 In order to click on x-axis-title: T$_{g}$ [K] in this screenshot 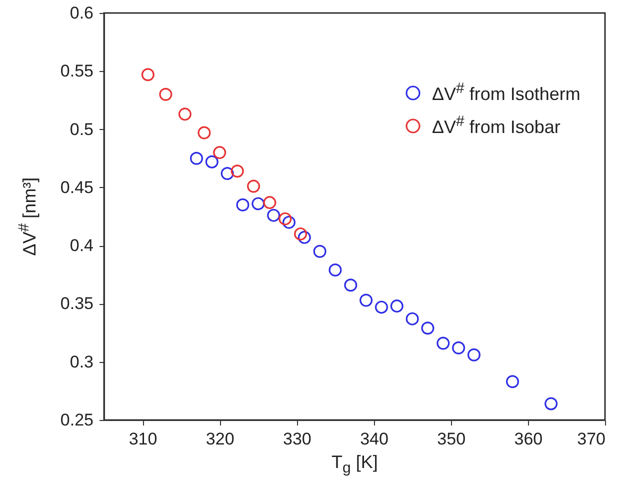, I will do `click(355, 464)`.